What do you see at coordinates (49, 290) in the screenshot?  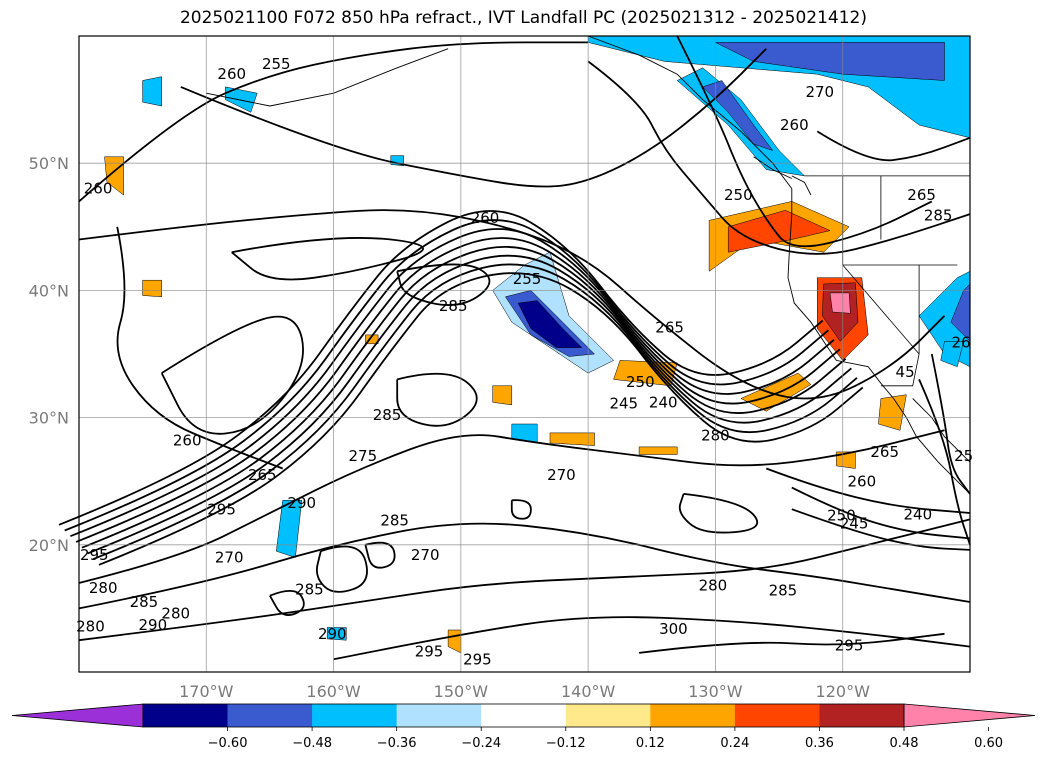 I see `lat-tick-label: 40°N` at bounding box center [49, 290].